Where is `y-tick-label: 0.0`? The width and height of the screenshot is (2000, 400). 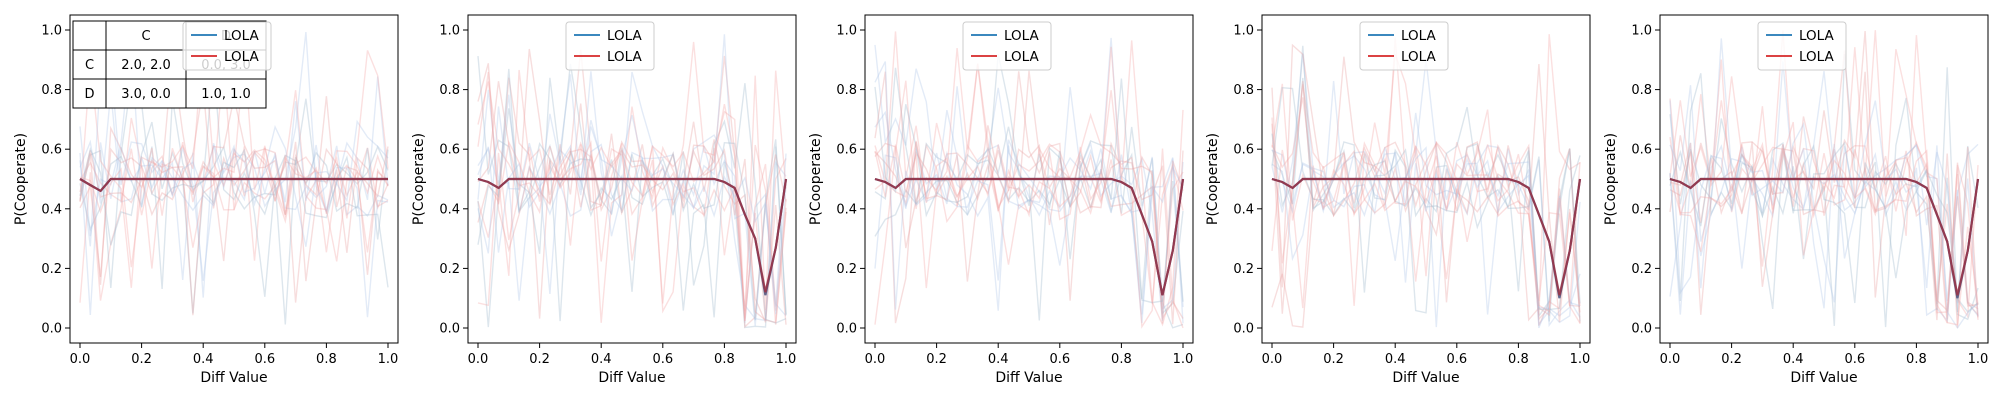 y-tick-label: 0.0 is located at coordinates (449, 329).